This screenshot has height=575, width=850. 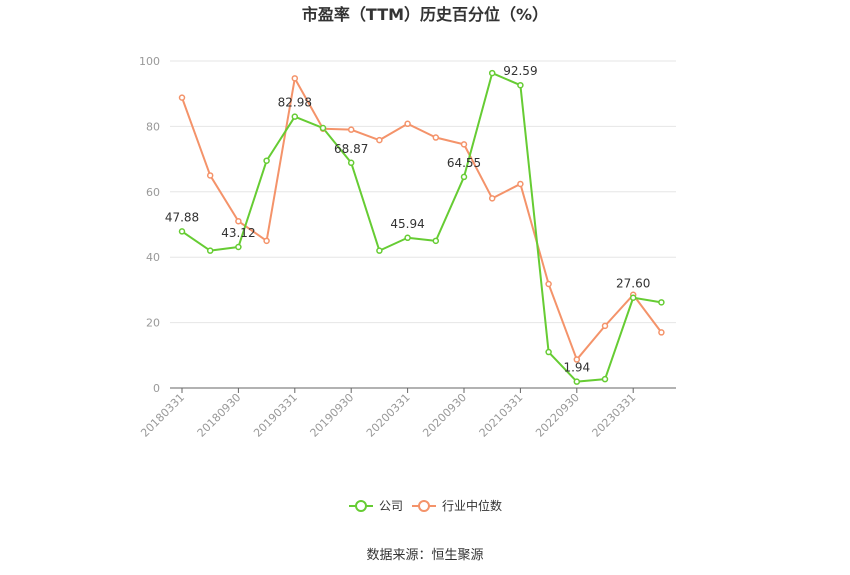 What do you see at coordinates (149, 61) in the screenshot?
I see `y-tick-label: 100` at bounding box center [149, 61].